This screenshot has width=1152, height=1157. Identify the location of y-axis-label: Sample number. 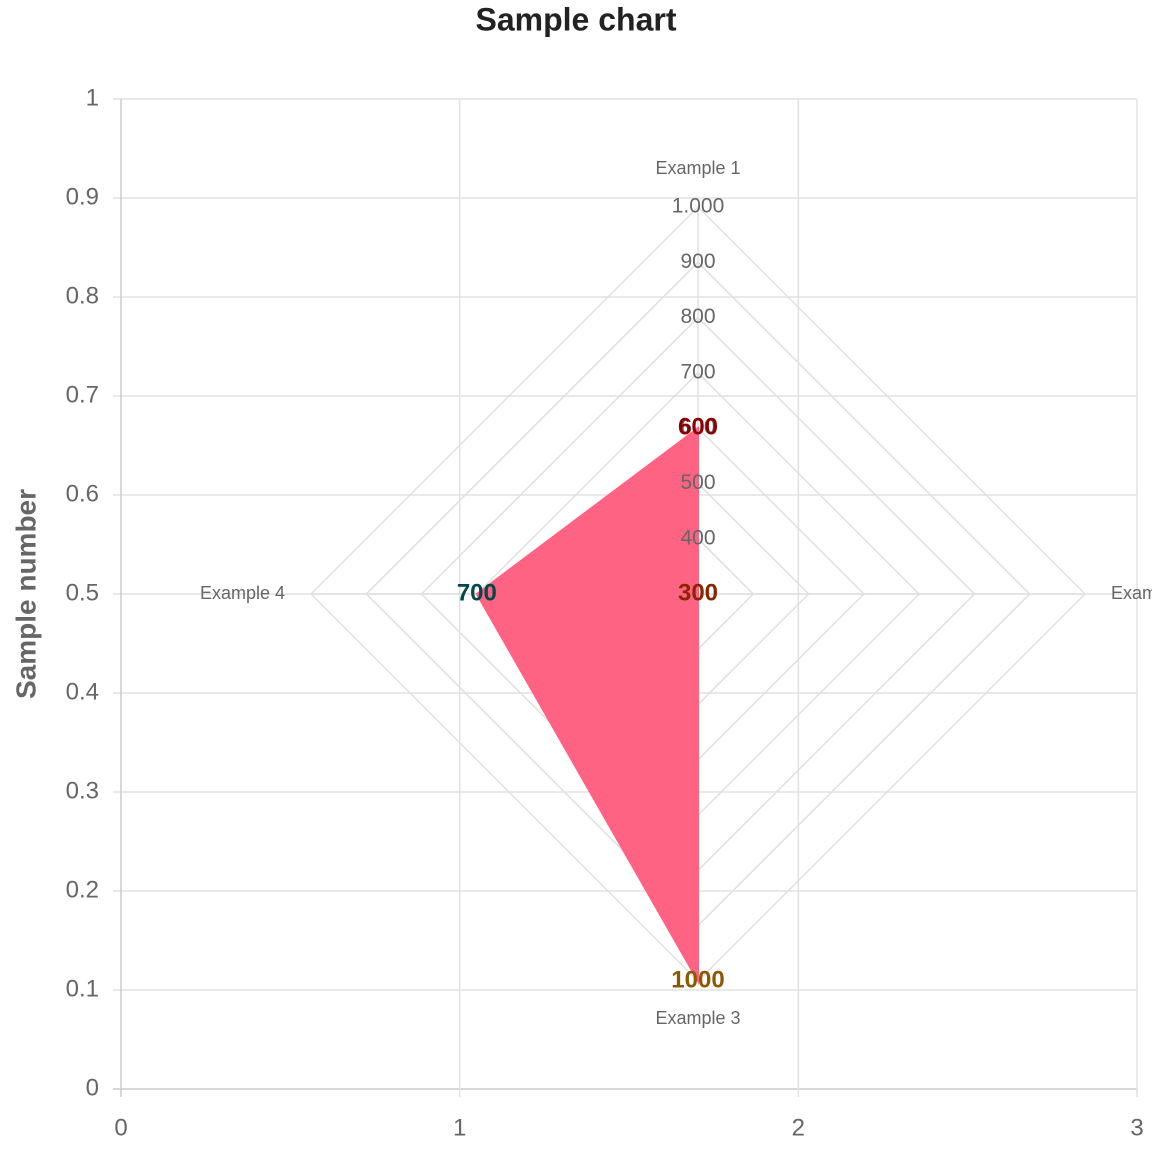
(25, 594).